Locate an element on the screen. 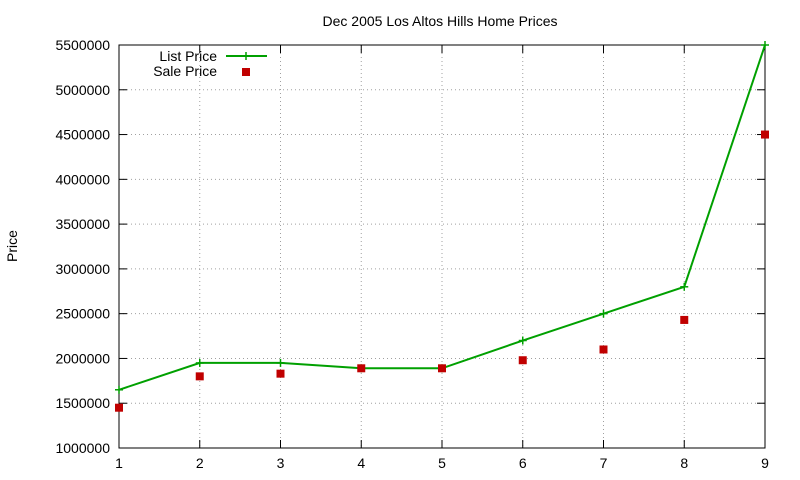 Image resolution: width=800 pixels, height=480 pixels. y-tick-label: 2500000 is located at coordinates (82, 314).